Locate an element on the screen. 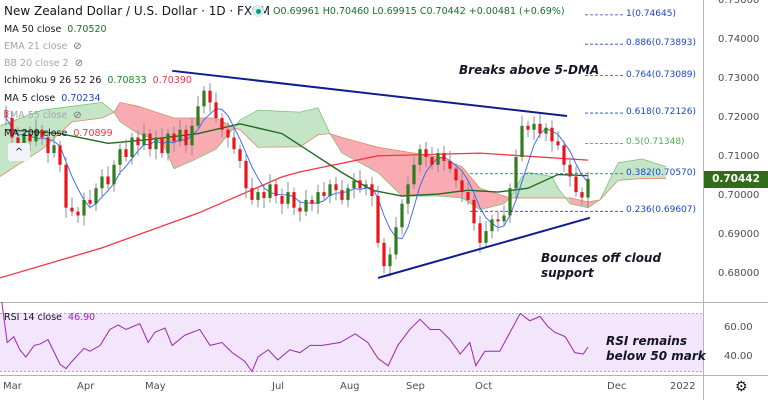 This screenshot has width=768, height=400. annotation-bounces-line2: support is located at coordinates (567, 273).